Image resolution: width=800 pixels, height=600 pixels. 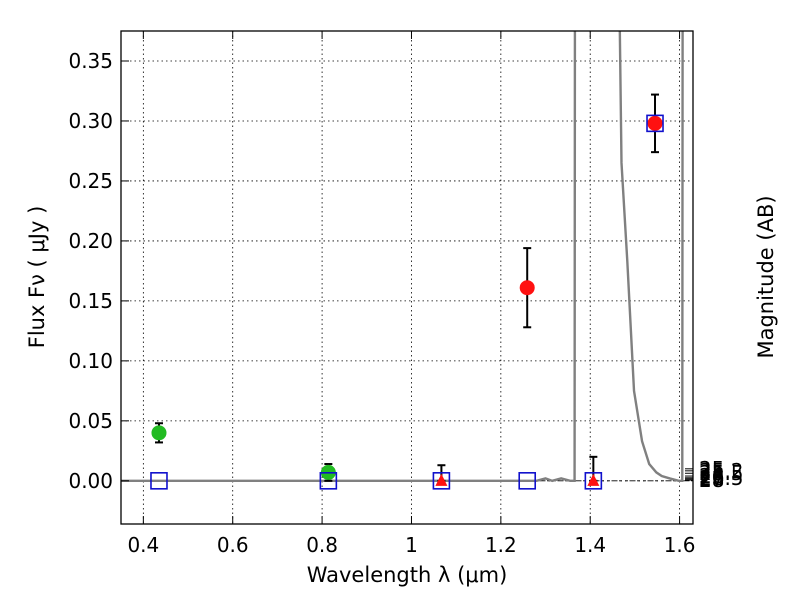 What do you see at coordinates (90, 241) in the screenshot?
I see `y-tick-label: 0.20` at bounding box center [90, 241].